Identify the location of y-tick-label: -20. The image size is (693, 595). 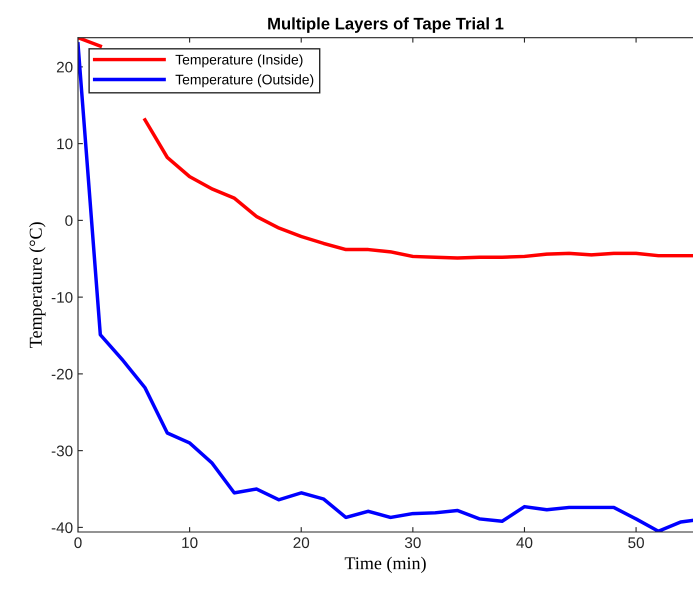
(62, 374).